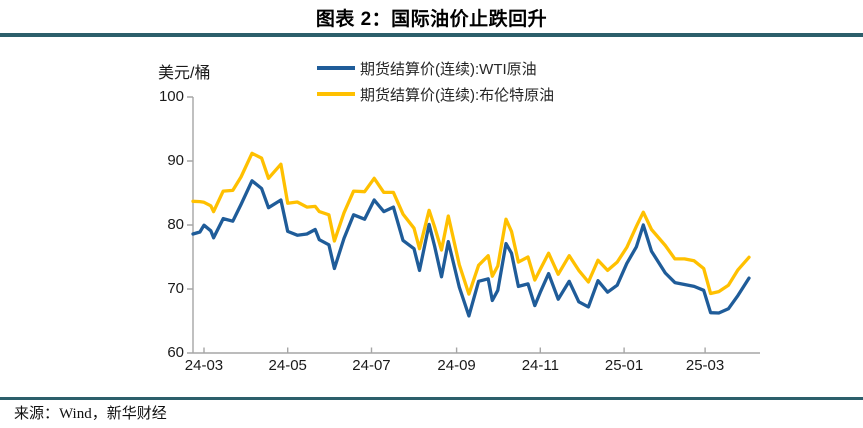 The height and width of the screenshot is (428, 863). Describe the element at coordinates (287, 365) in the screenshot. I see `x-tick-label: 24-05` at that location.